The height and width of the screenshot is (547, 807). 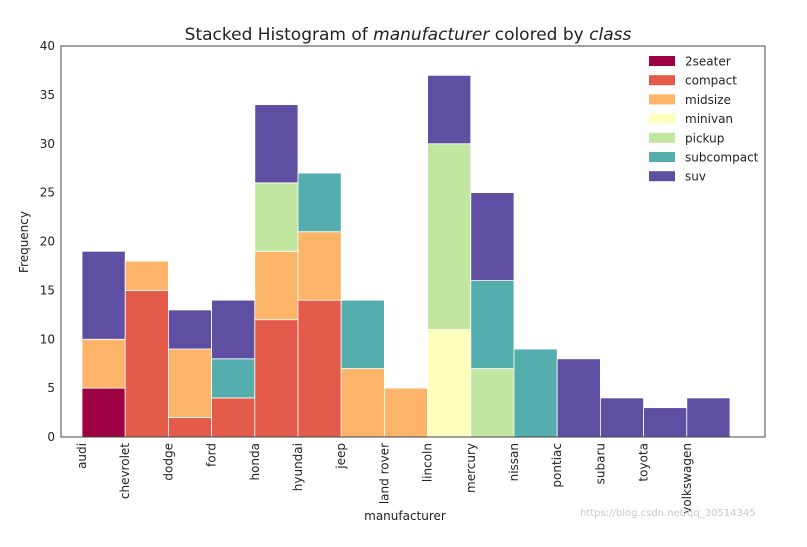 What do you see at coordinates (384, 473) in the screenshot?
I see `x-tick-label: land rover` at bounding box center [384, 473].